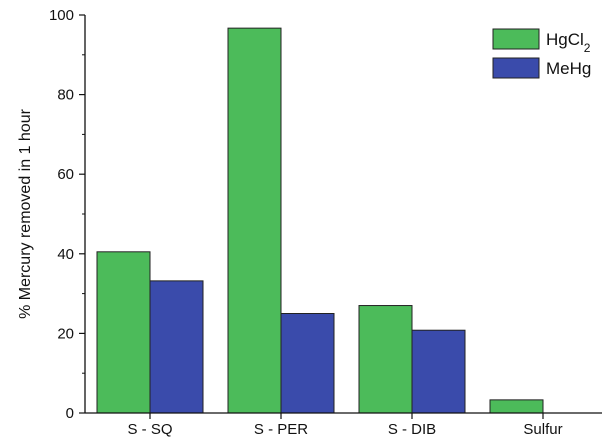 The height and width of the screenshot is (441, 606). I want to click on x-tick-label: S - DIB, so click(412, 429).